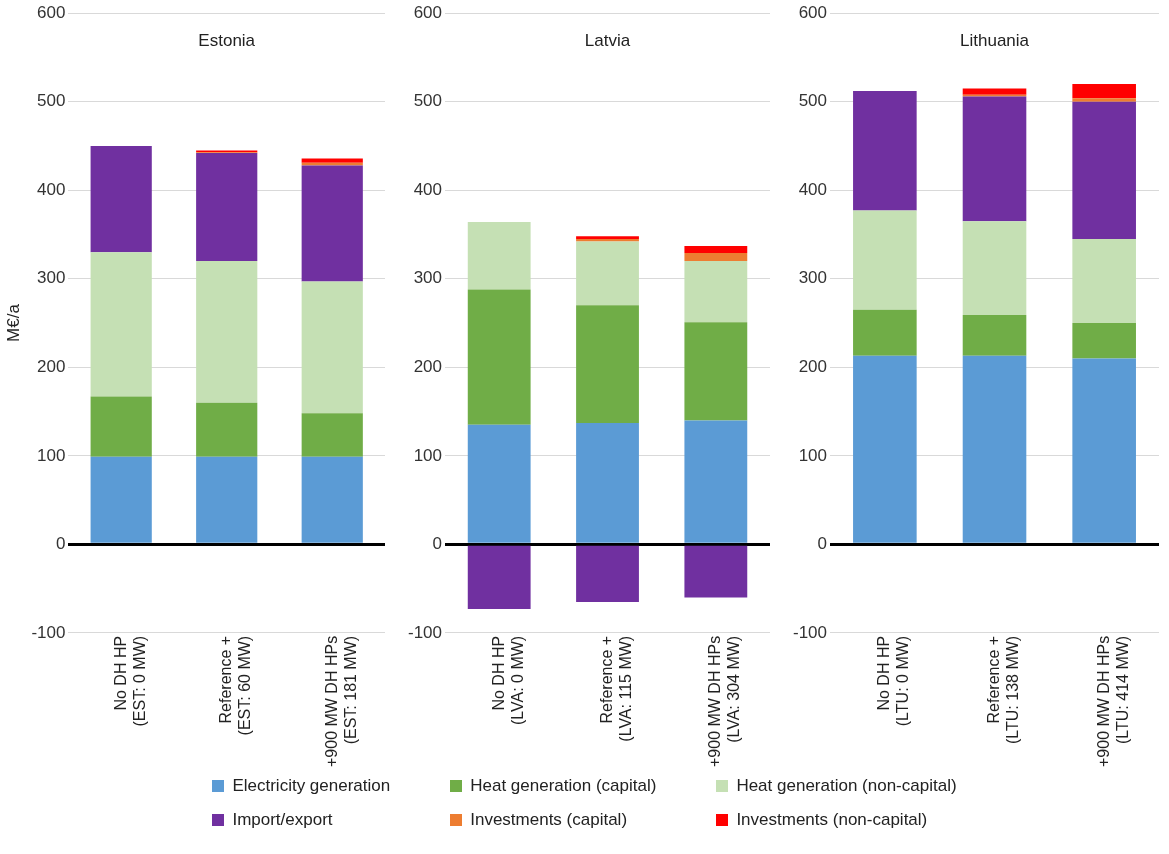 The height and width of the screenshot is (854, 1169). What do you see at coordinates (1112, 701) in the screenshot?
I see `x-tick-label: +900 MW DH HPs (LTU: 414 MW)` at bounding box center [1112, 701].